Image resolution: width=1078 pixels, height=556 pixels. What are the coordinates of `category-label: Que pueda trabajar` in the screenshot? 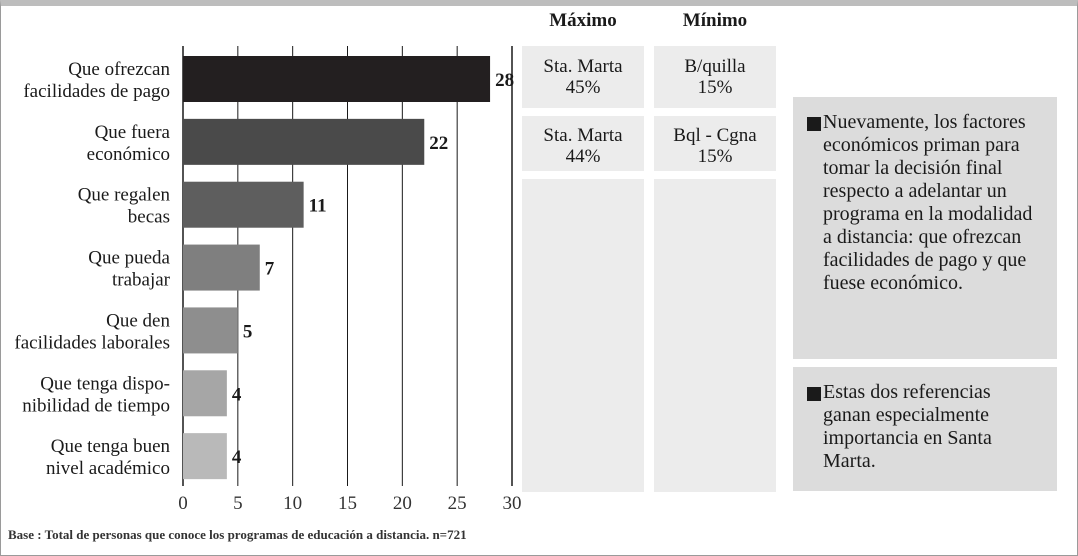 It's located at (129, 269).